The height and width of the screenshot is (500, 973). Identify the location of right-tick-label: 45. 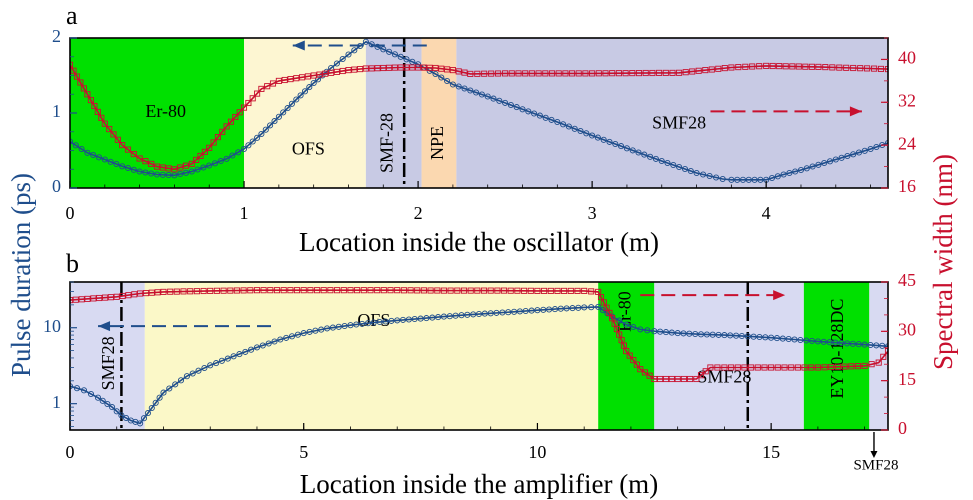
(907, 280).